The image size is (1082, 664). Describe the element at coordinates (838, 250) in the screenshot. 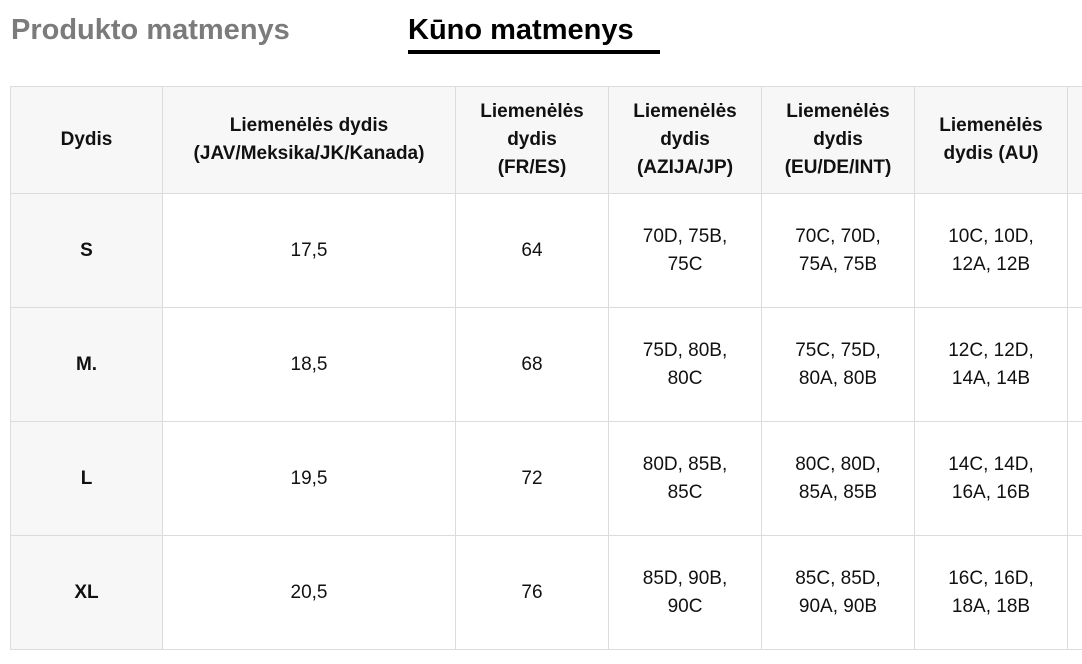

I see `cell-eu: 70C, 70D, 75A, 75B` at that location.